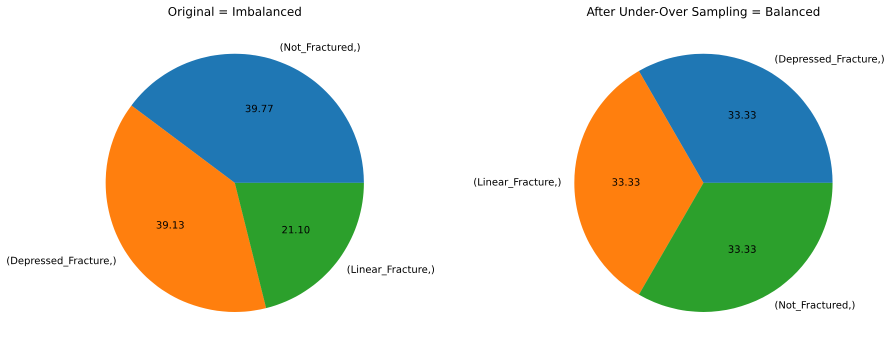 The image size is (891, 352). I want to click on data-label: 39.13, so click(170, 225).